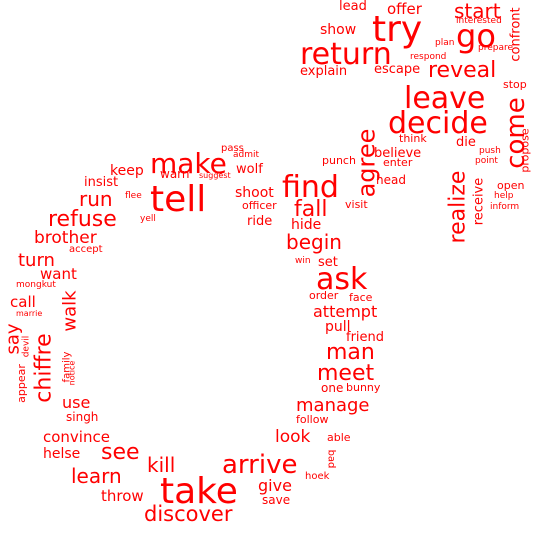 The image size is (538, 538). What do you see at coordinates (246, 155) in the screenshot?
I see `word: admit` at bounding box center [246, 155].